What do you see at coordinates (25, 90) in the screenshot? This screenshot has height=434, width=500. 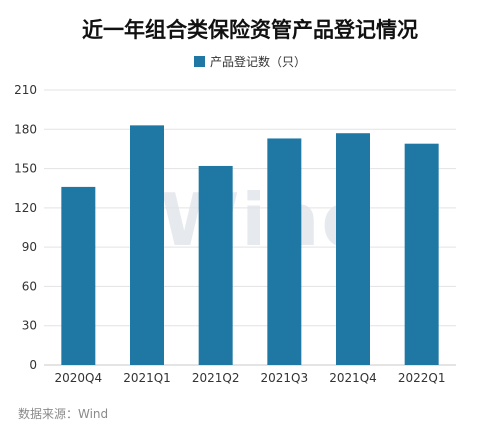 I see `y-tick-label: 210` at bounding box center [25, 90].